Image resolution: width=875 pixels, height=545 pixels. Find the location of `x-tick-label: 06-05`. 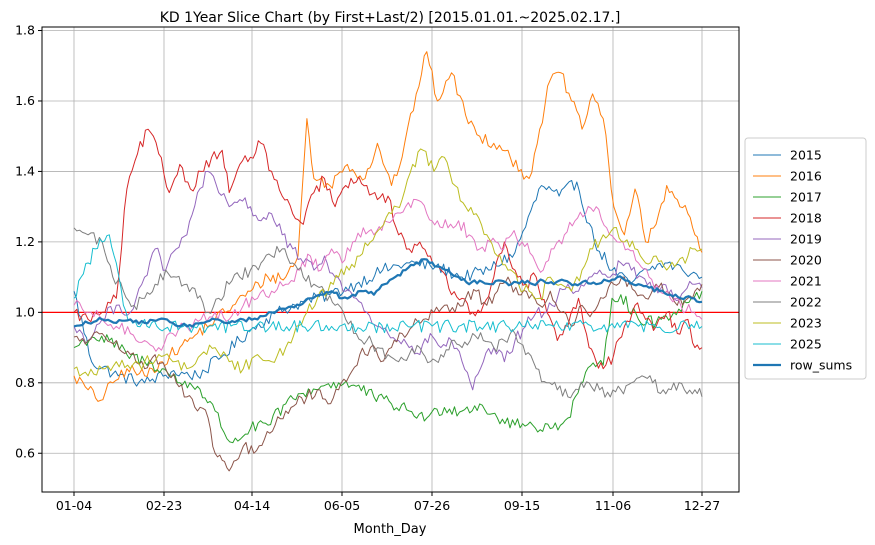

x-tick-label: 06-05 is located at coordinates (342, 505).